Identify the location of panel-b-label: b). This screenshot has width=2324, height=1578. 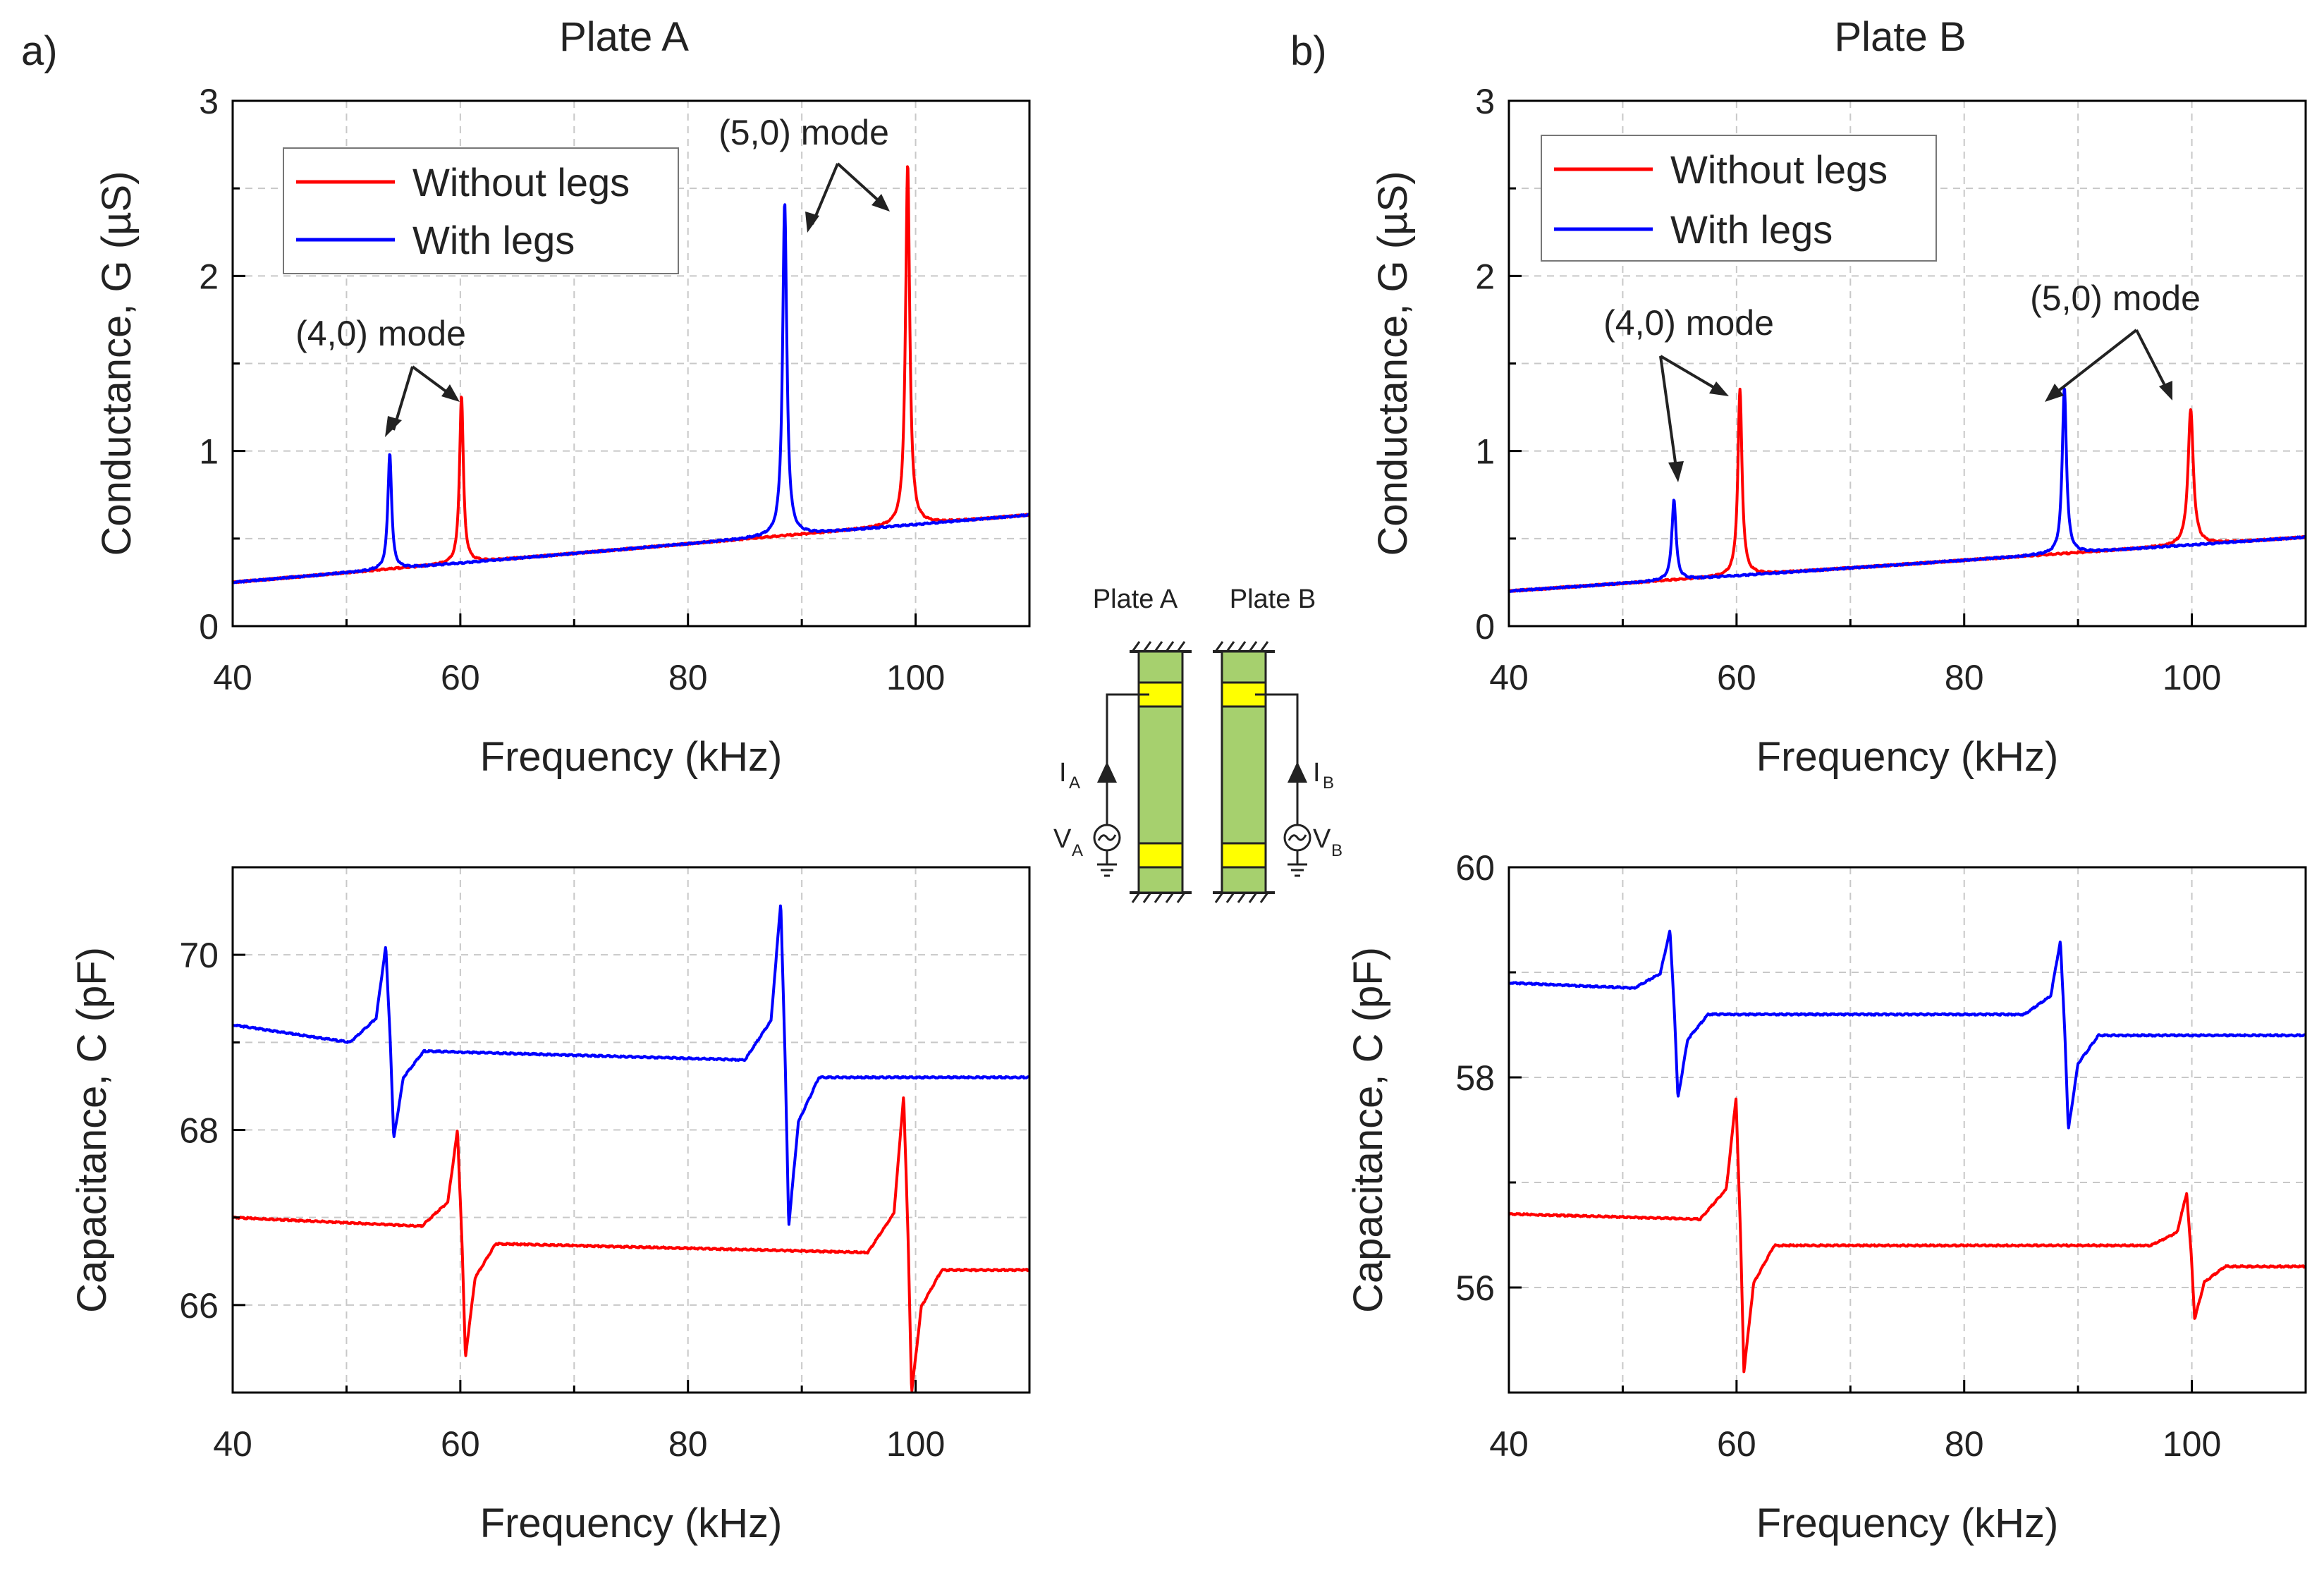
(1308, 51).